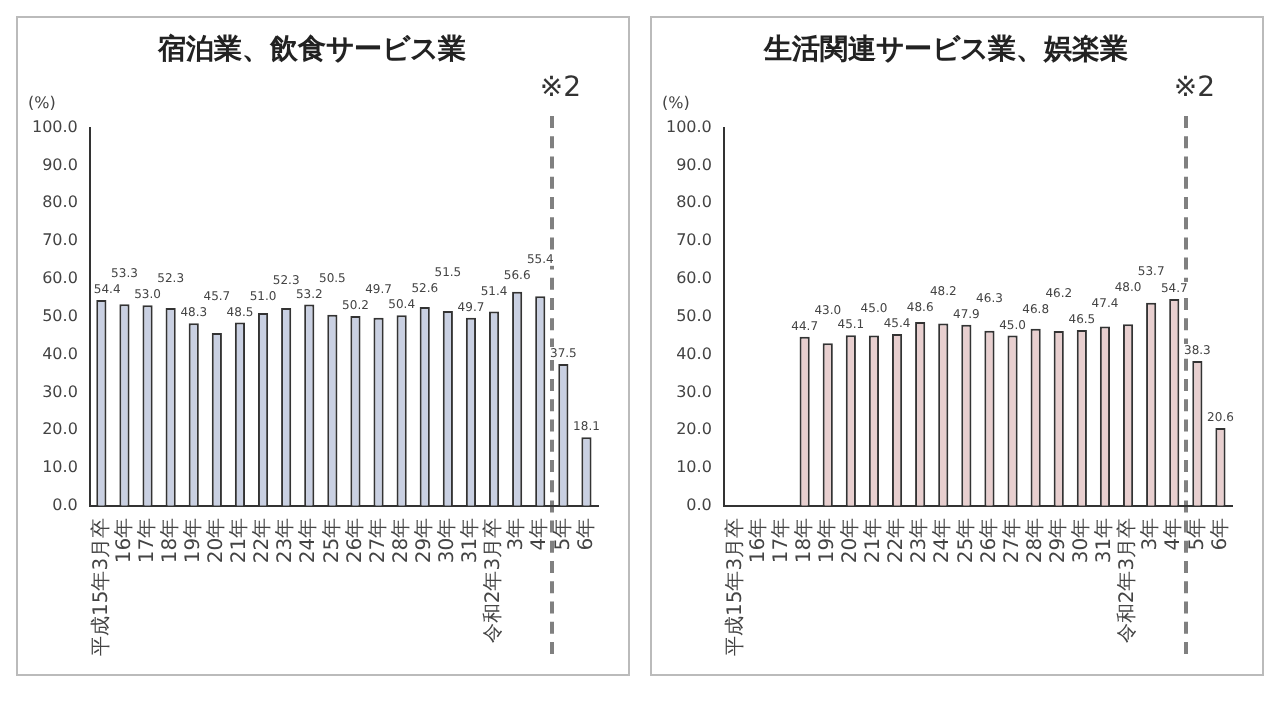 The image size is (1280, 720). I want to click on chart-title: 生活関連サービス業、娯楽業, so click(945, 50).